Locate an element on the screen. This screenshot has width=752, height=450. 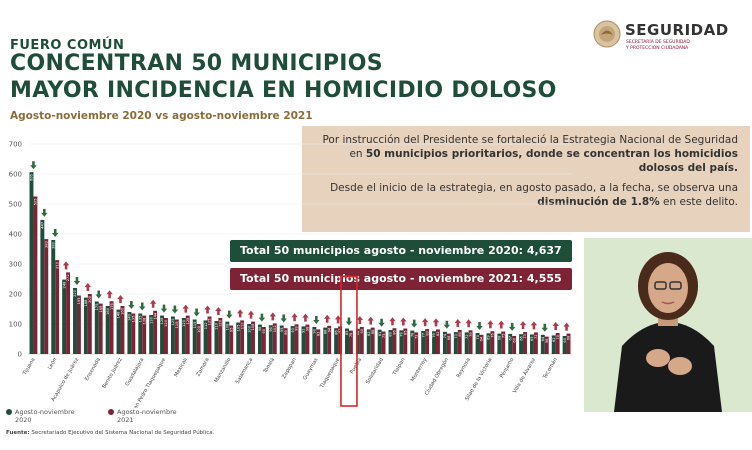
legend-item-2020: Agosto-noviembre 2020 is located at coordinates (40, 416).